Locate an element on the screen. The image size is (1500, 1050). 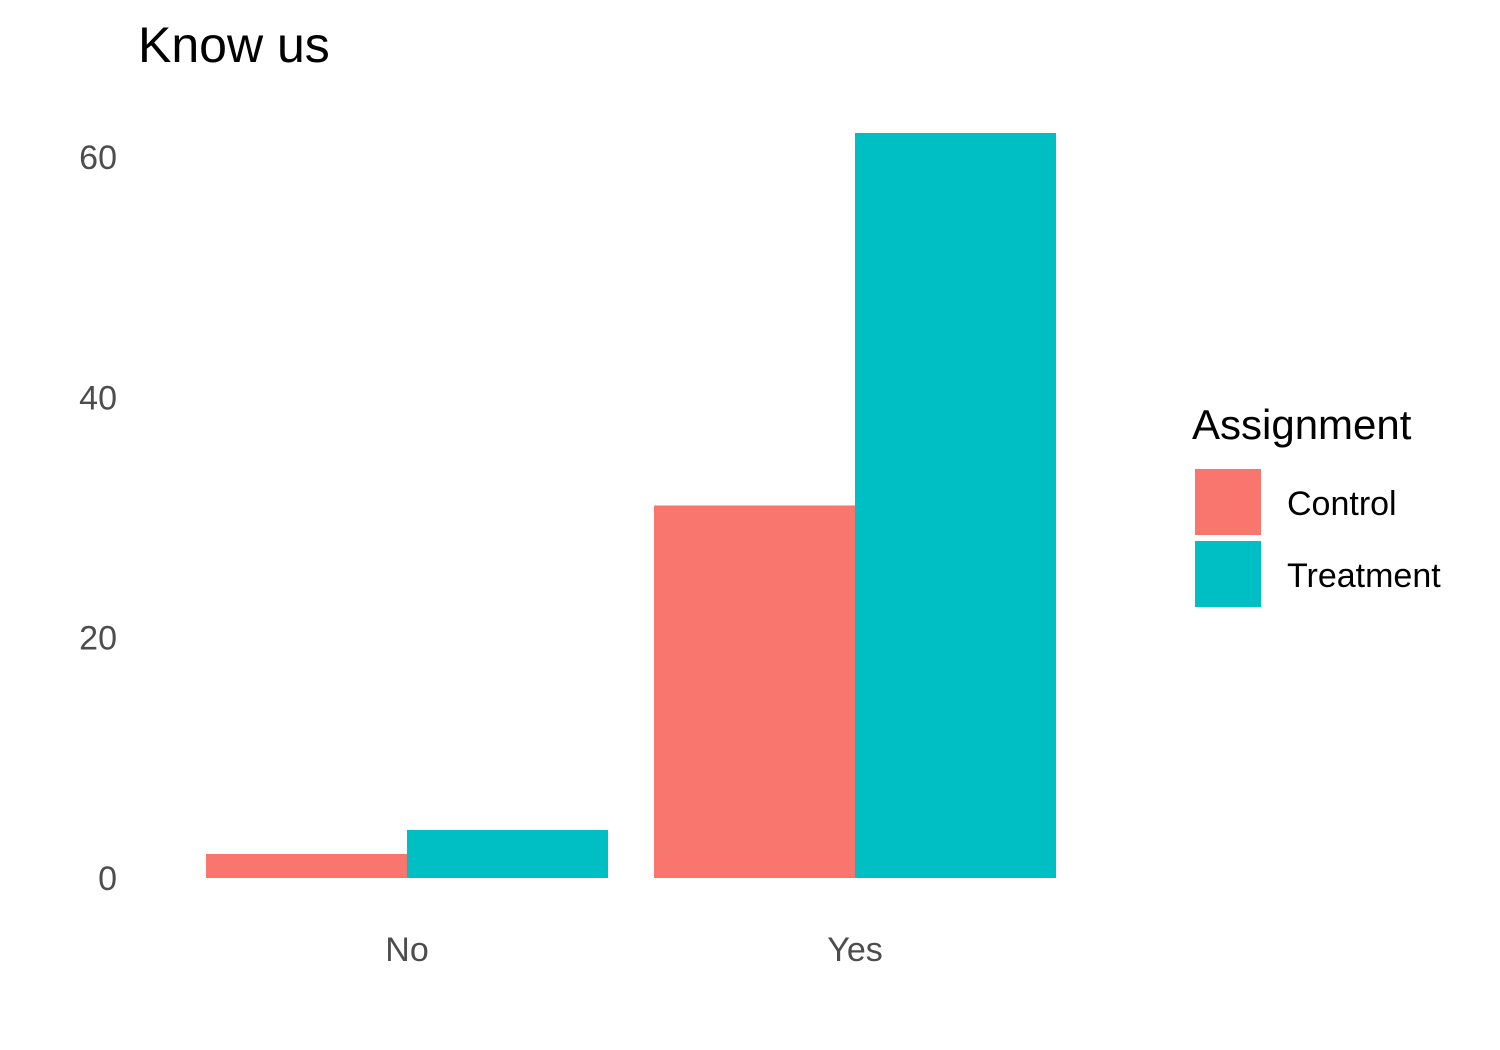
legend: Assignment Control Treatment is located at coordinates (1316, 504).